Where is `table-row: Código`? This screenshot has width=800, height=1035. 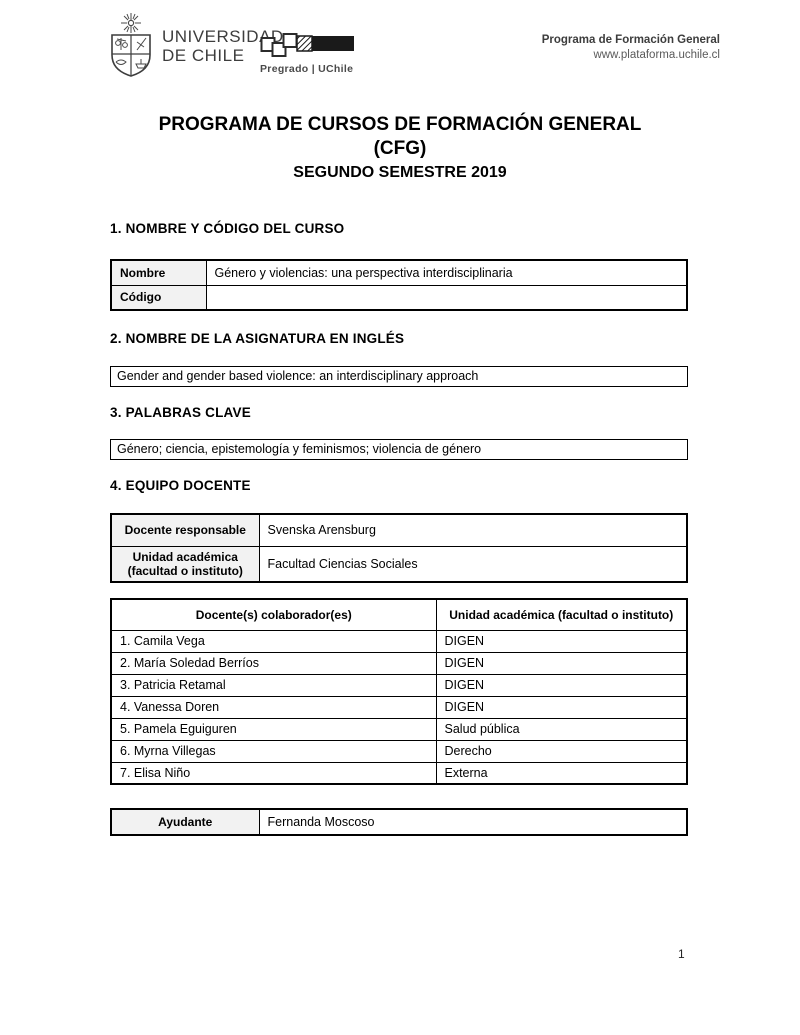 table-row: Código is located at coordinates (399, 297).